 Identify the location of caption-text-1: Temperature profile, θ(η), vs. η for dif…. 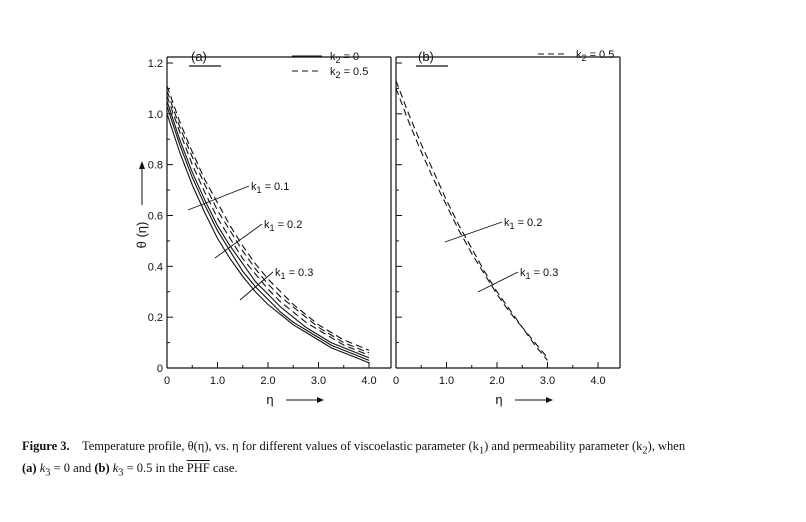
(280, 446).